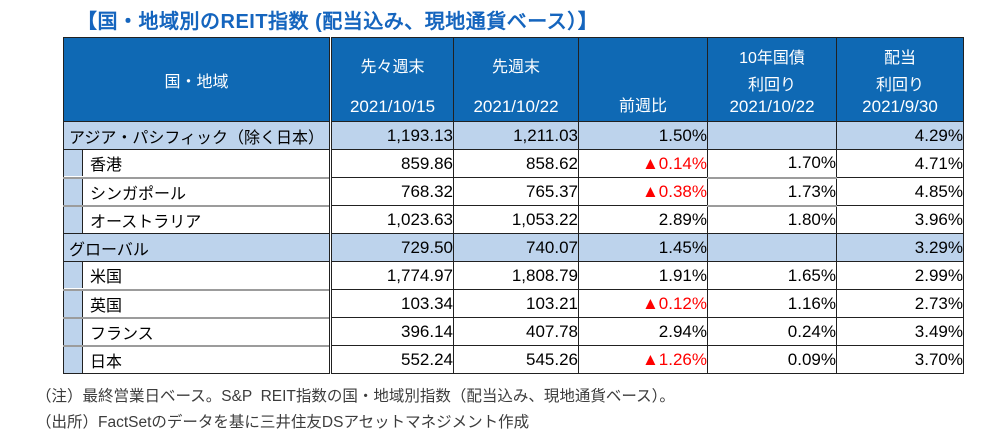 This screenshot has height=439, width=1001. What do you see at coordinates (900, 331) in the screenshot?
I see `dividend-yield-cell: 3.49%` at bounding box center [900, 331].